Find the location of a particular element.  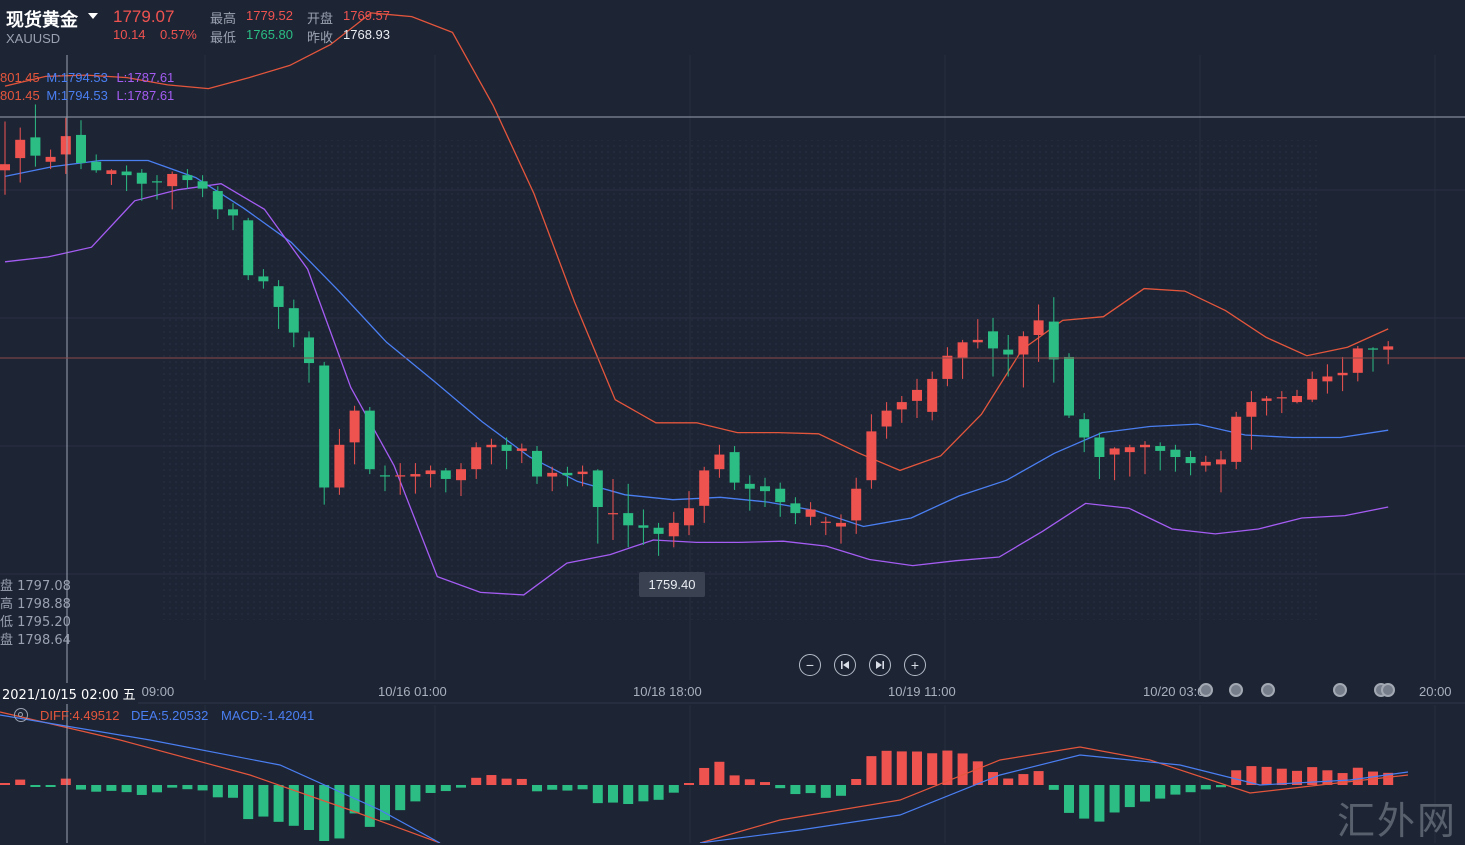

crosshair-high: 高 1798.88 is located at coordinates (35, 604).